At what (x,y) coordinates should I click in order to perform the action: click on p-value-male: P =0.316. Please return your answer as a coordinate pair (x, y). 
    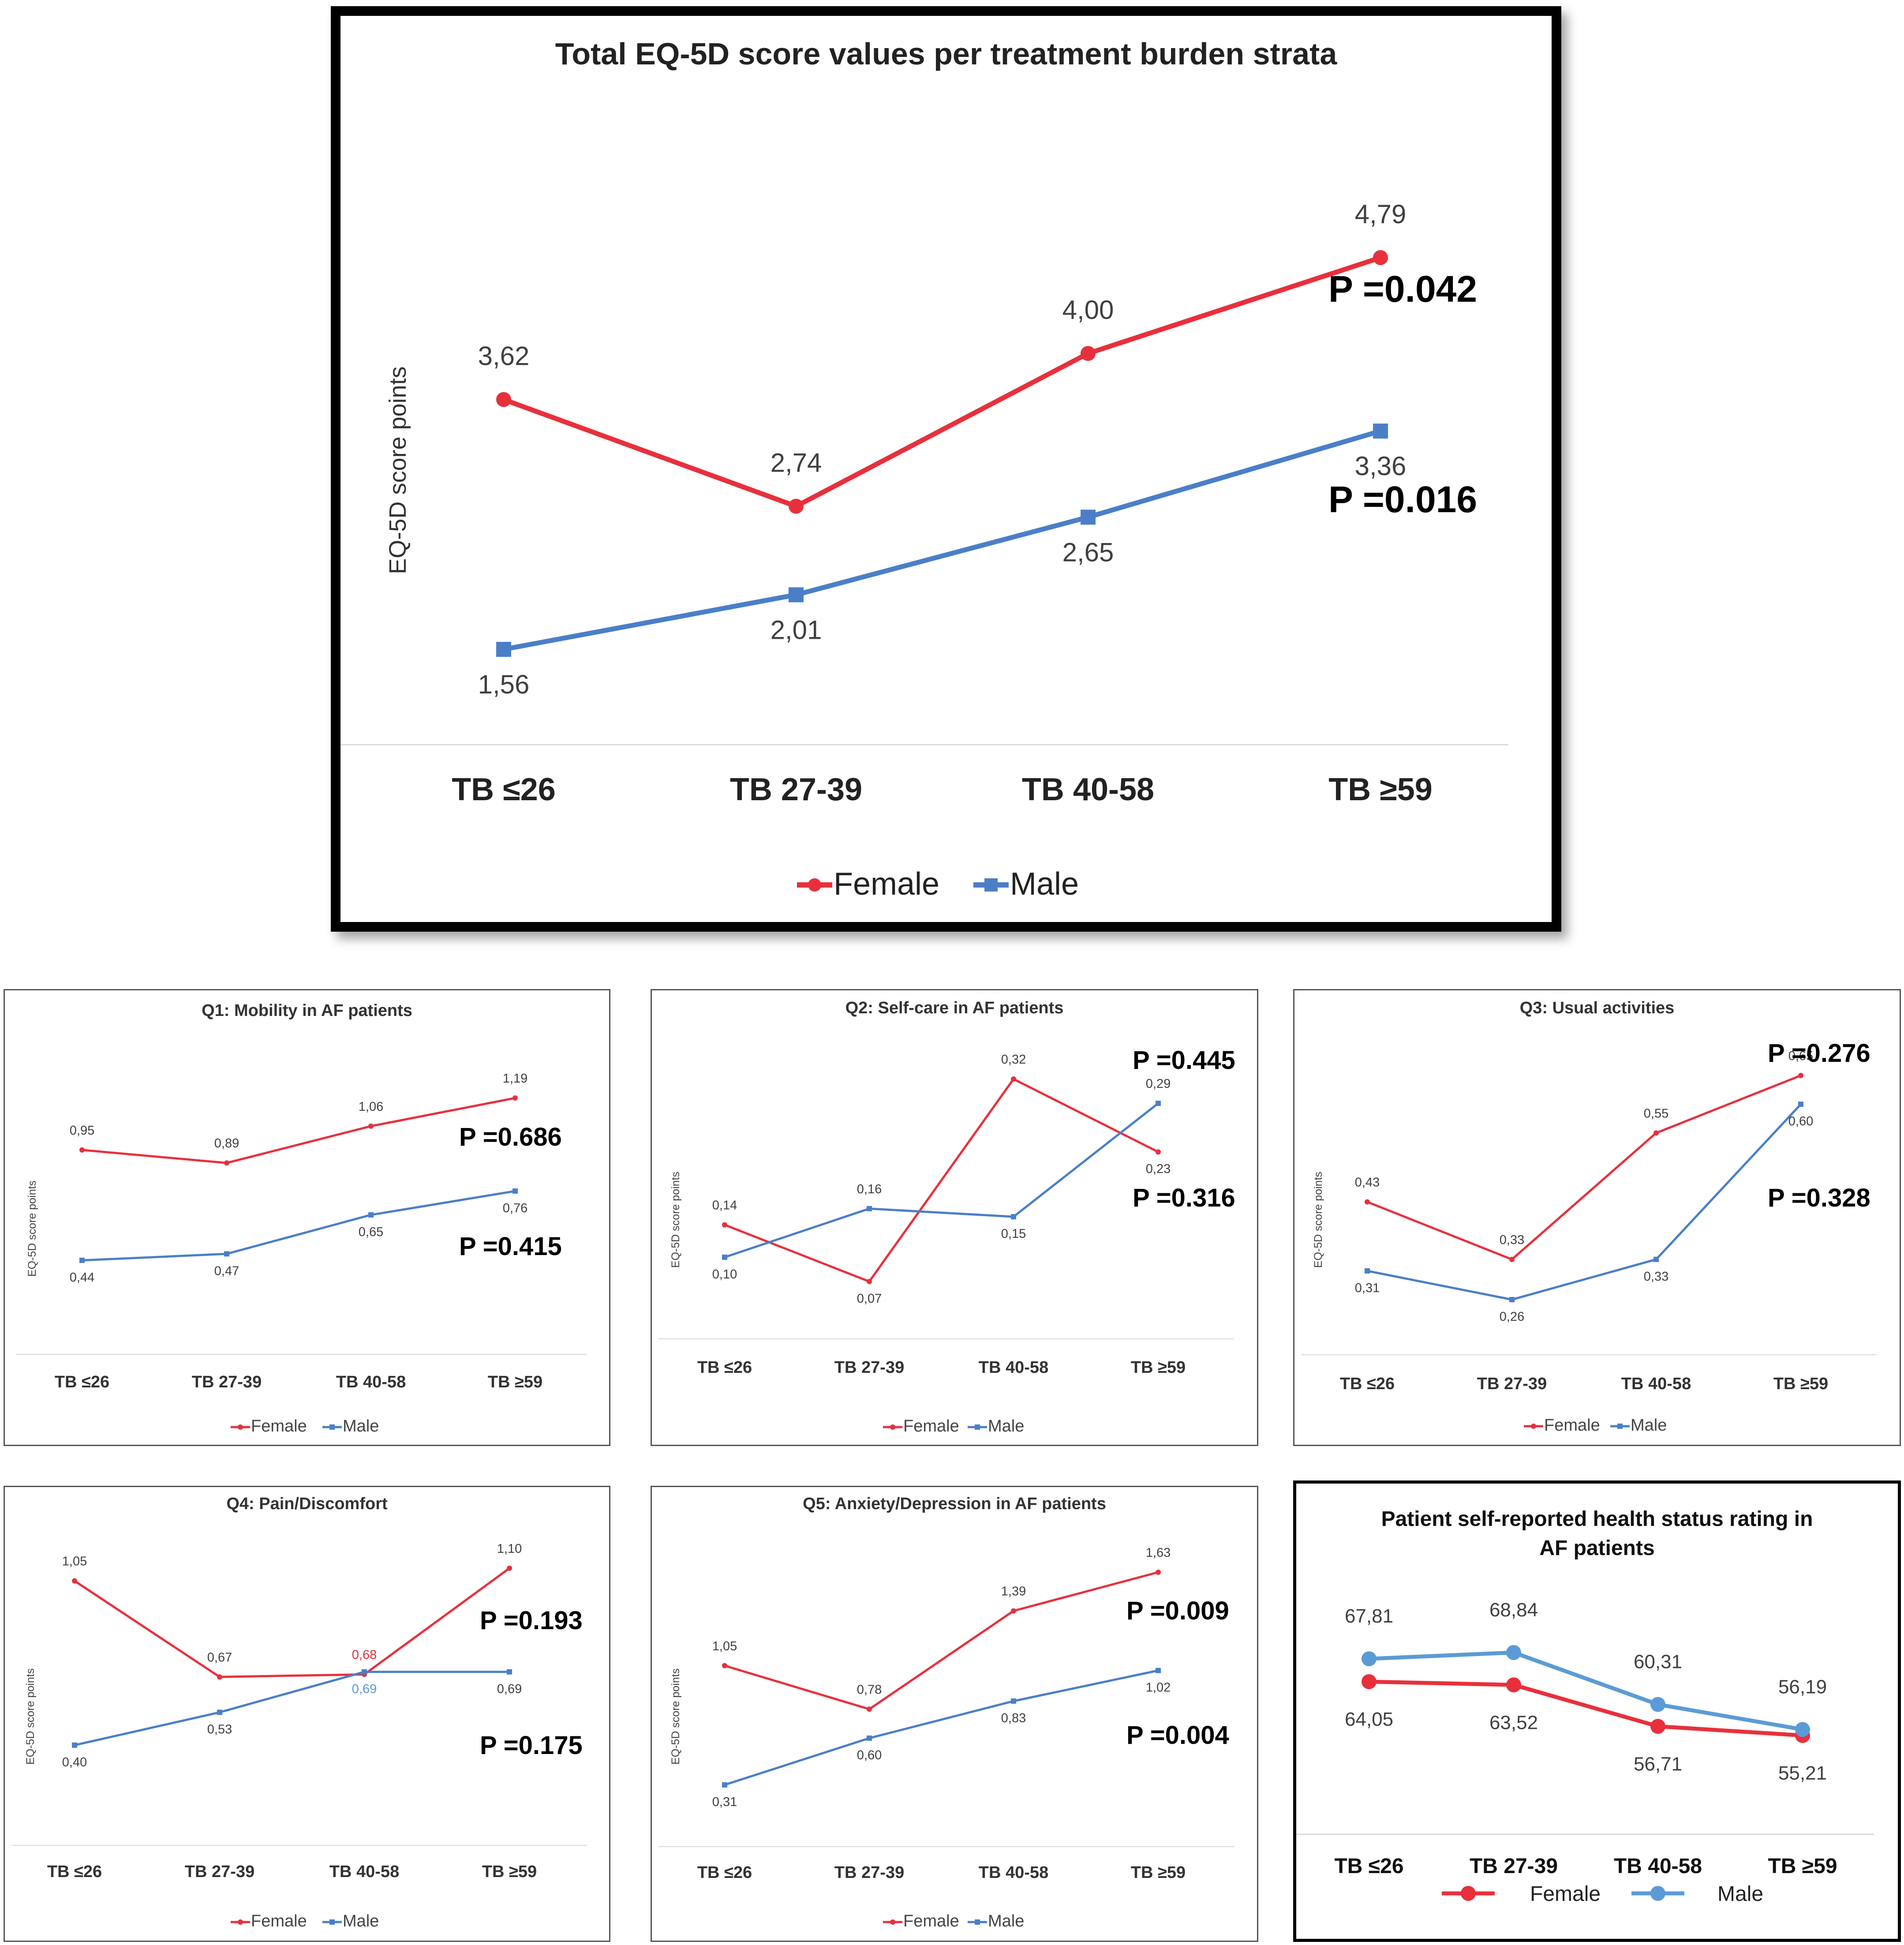
    Looking at the image, I should click on (1184, 1198).